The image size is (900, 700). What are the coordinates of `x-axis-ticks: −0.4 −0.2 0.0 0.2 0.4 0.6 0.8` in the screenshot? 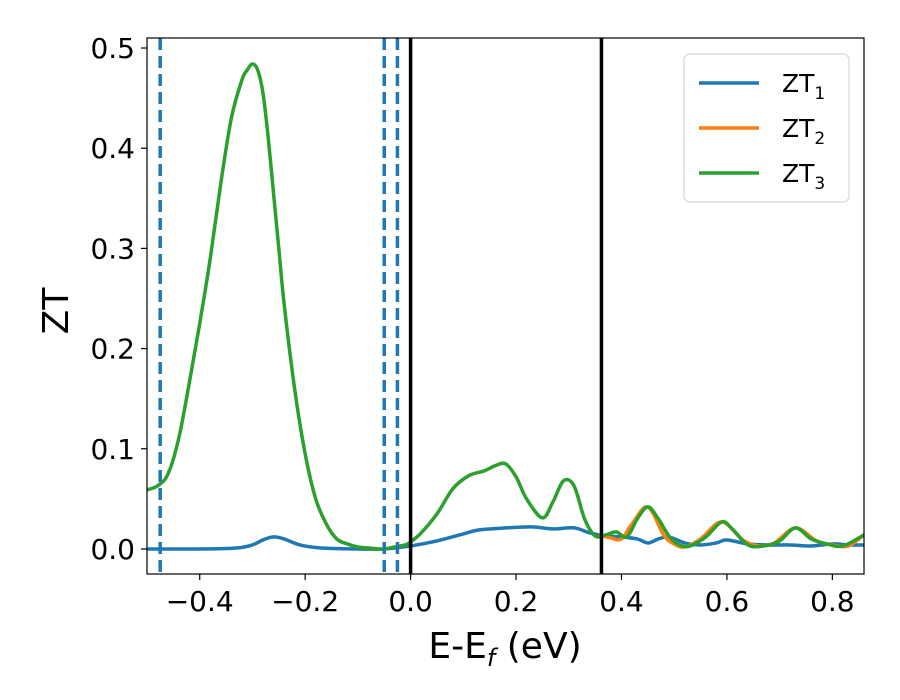 It's located at (510, 596).